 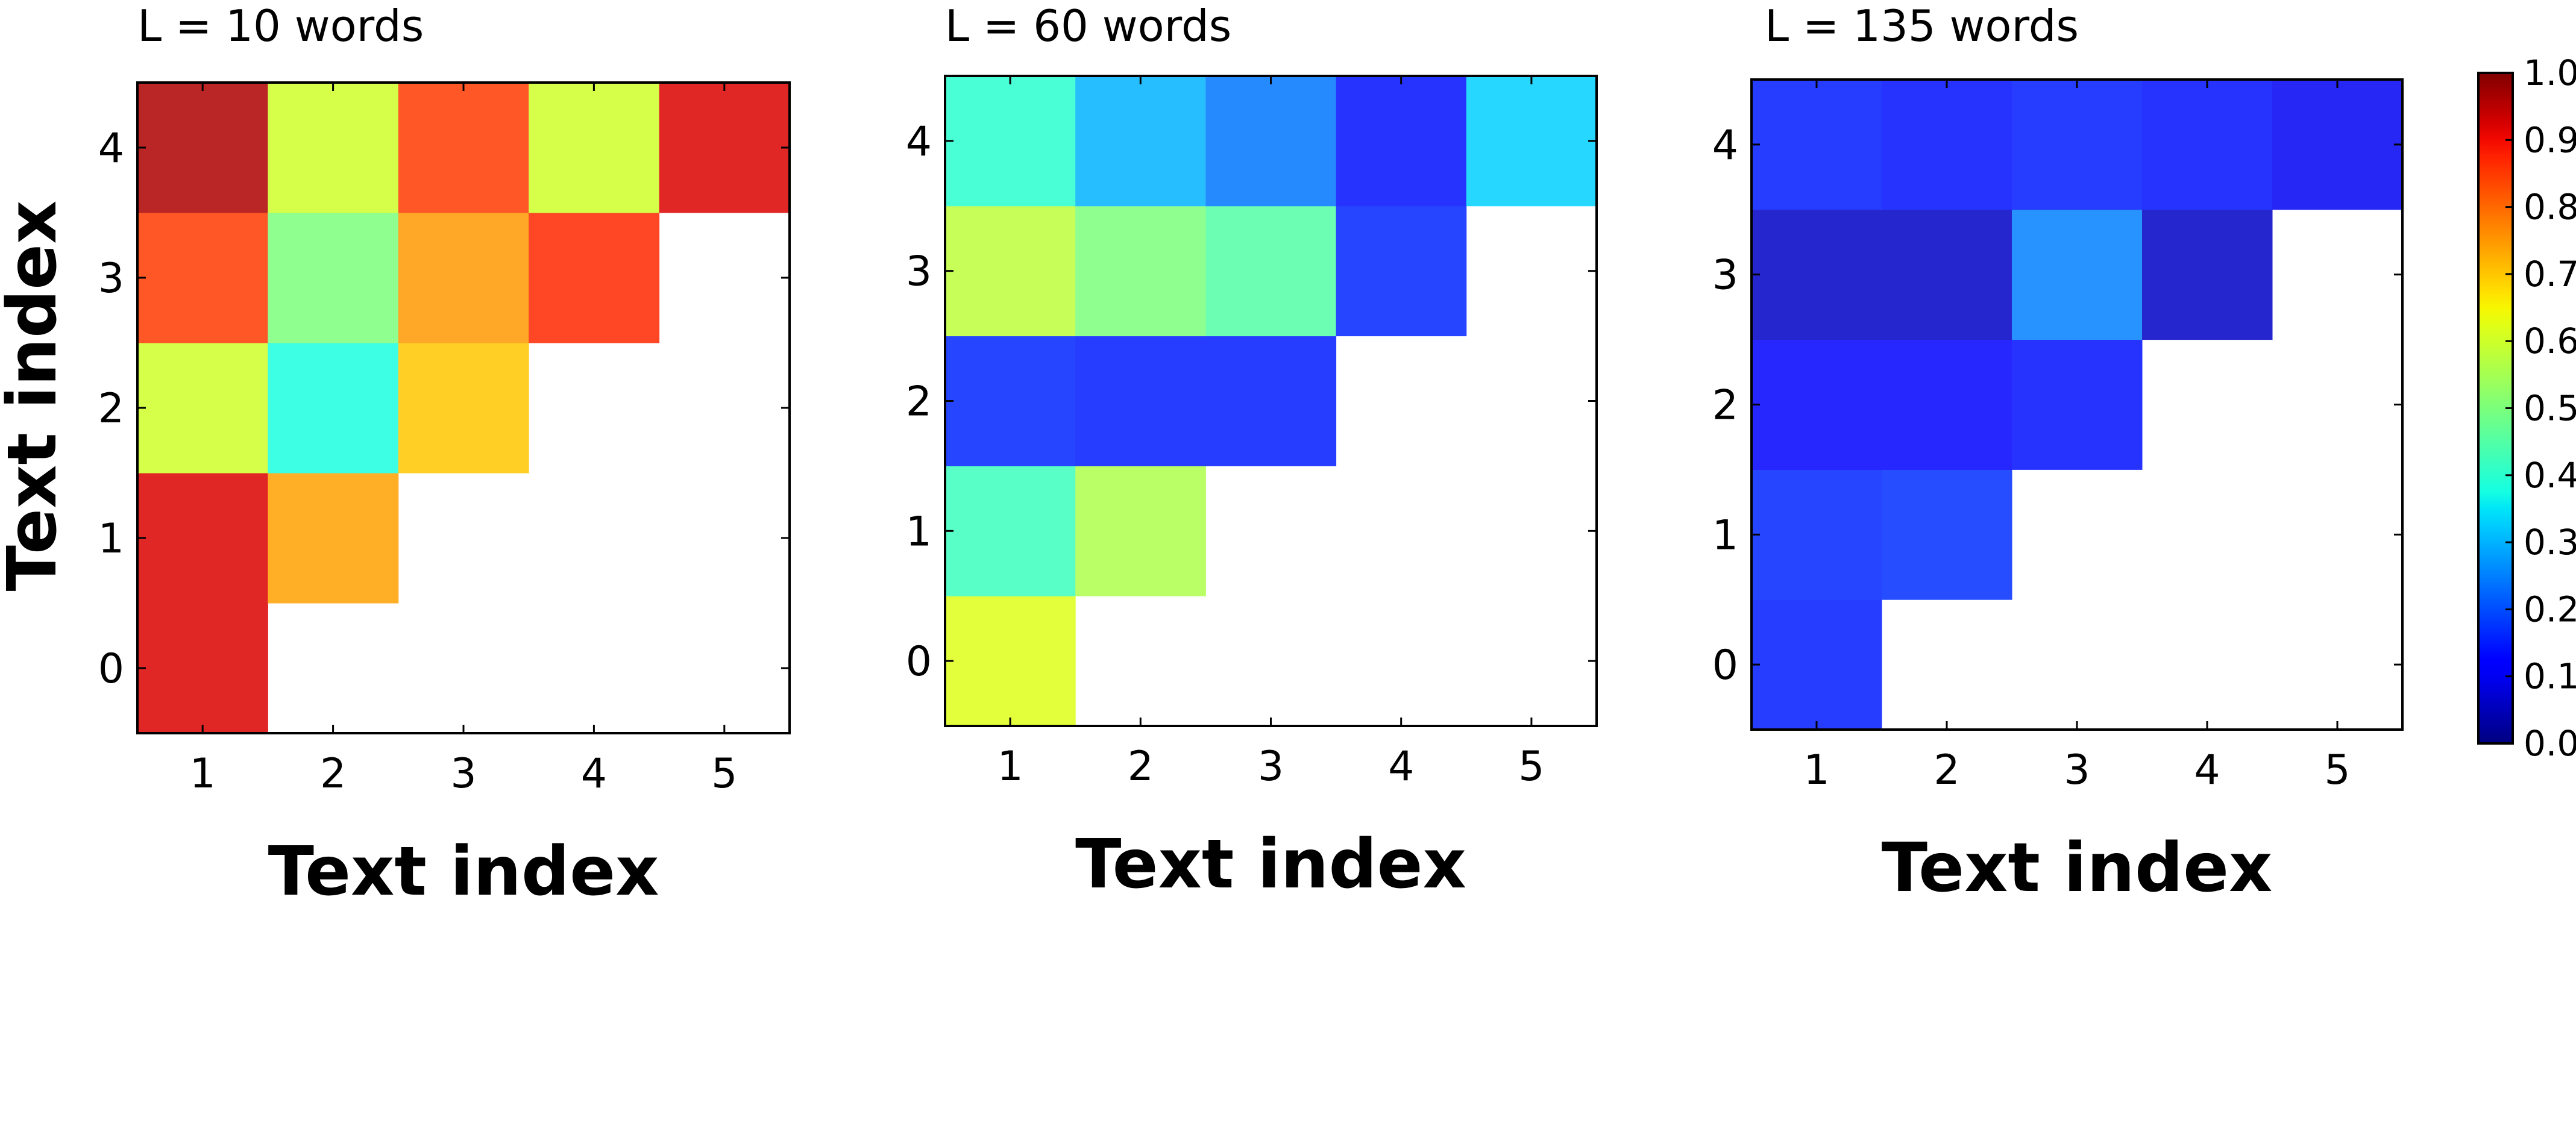 I want to click on colorbar-tick-label: 0.2, so click(x=2550, y=609).